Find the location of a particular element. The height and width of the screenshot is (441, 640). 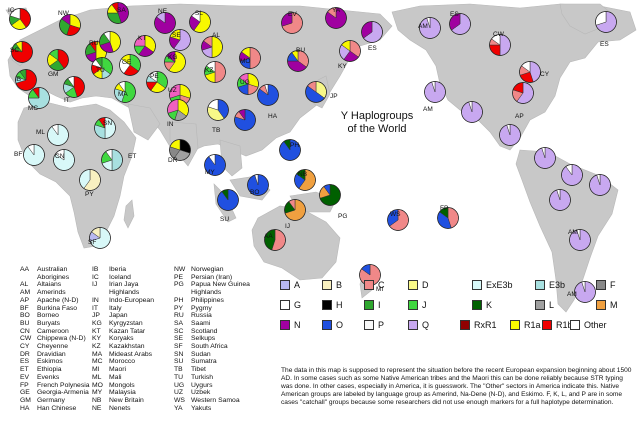

abbreviation-row: MI Maori is located at coordinates (123, 370).